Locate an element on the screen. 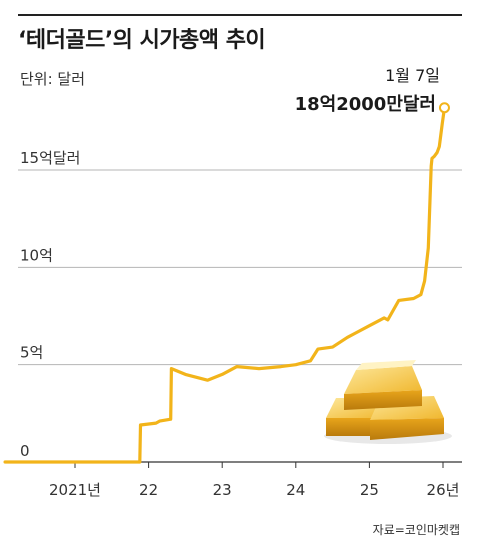  unit-label: 단위: 달러 is located at coordinates (53, 79).